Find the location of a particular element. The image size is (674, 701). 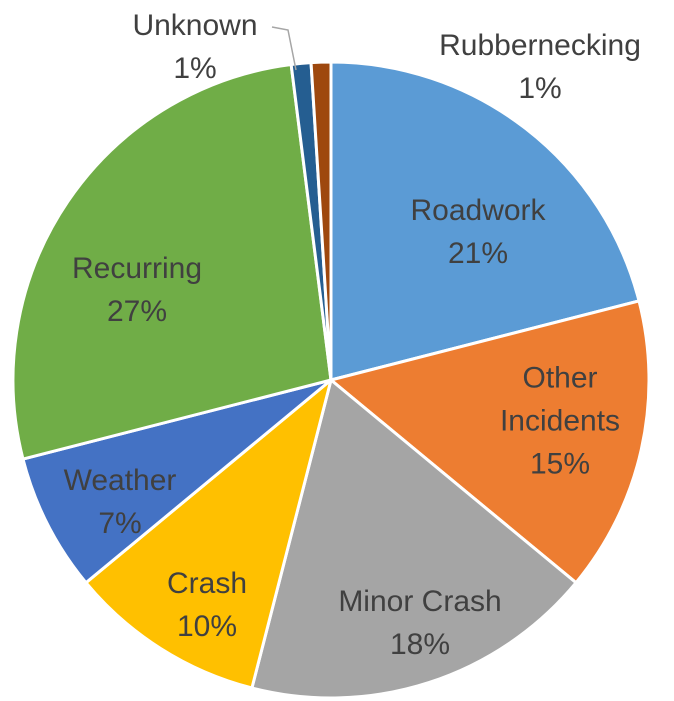

value-label: 21% is located at coordinates (478, 253).